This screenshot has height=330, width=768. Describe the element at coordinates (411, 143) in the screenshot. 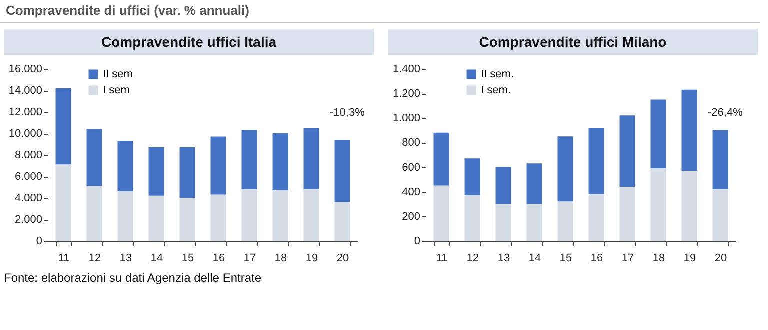

I see `y-tick-label: 800` at that location.